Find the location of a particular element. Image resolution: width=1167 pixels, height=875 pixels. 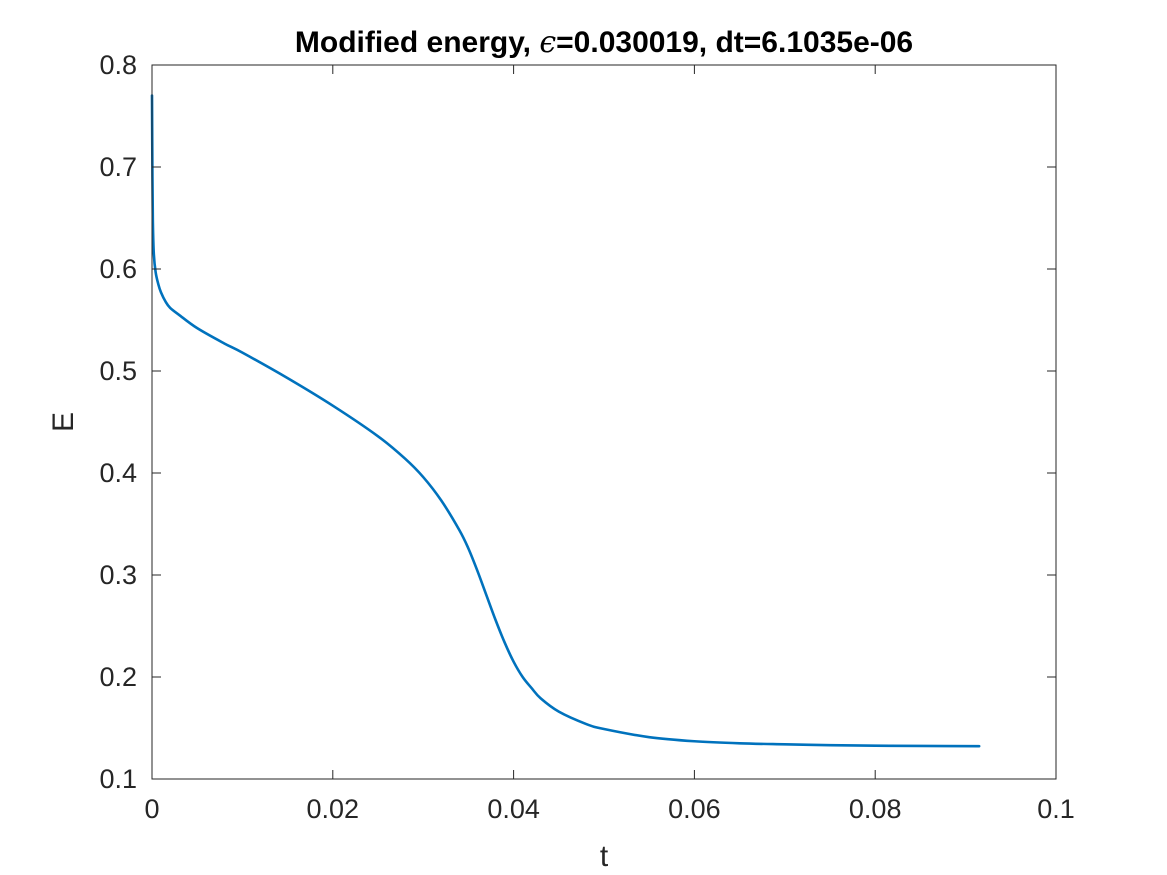

y-tick-label: 0.5 is located at coordinates (118, 371).